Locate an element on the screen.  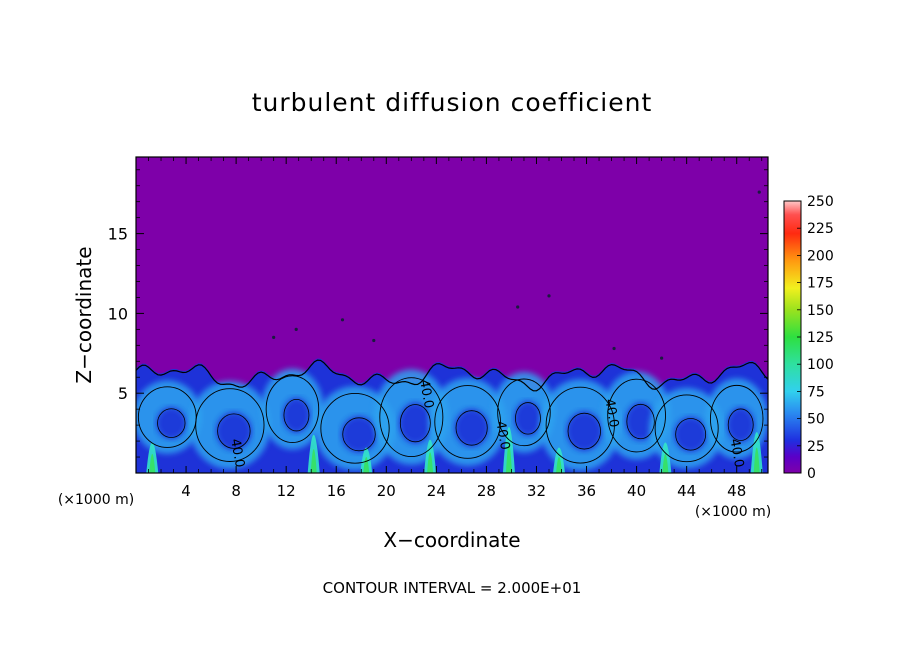
colorbar-tick-label: 50 is located at coordinates (816, 420).